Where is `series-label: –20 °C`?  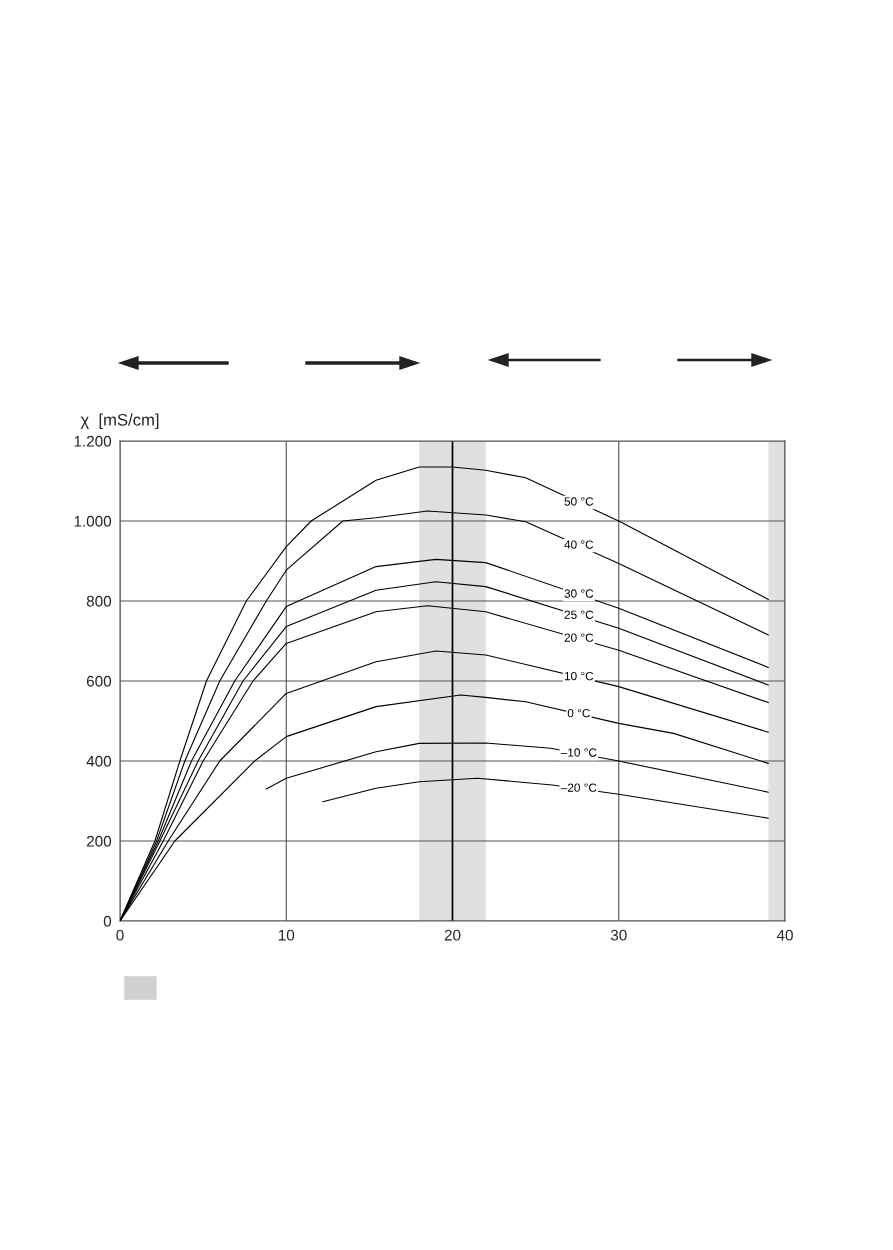
series-label: –20 °C is located at coordinates (578, 787).